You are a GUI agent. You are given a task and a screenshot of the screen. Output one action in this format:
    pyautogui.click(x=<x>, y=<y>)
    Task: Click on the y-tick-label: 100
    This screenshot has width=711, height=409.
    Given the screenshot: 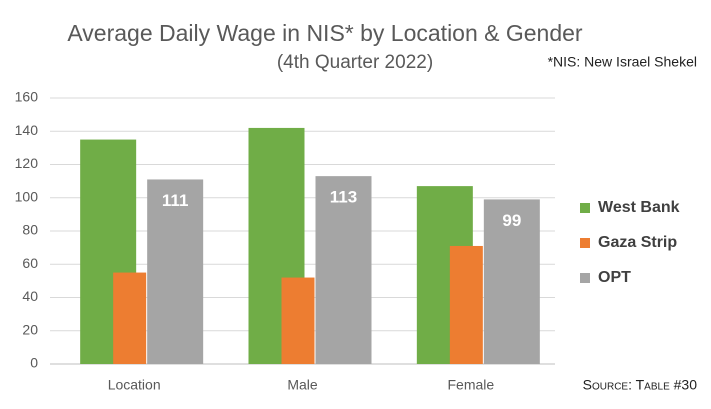 What is the action you would take?
    pyautogui.click(x=27, y=196)
    